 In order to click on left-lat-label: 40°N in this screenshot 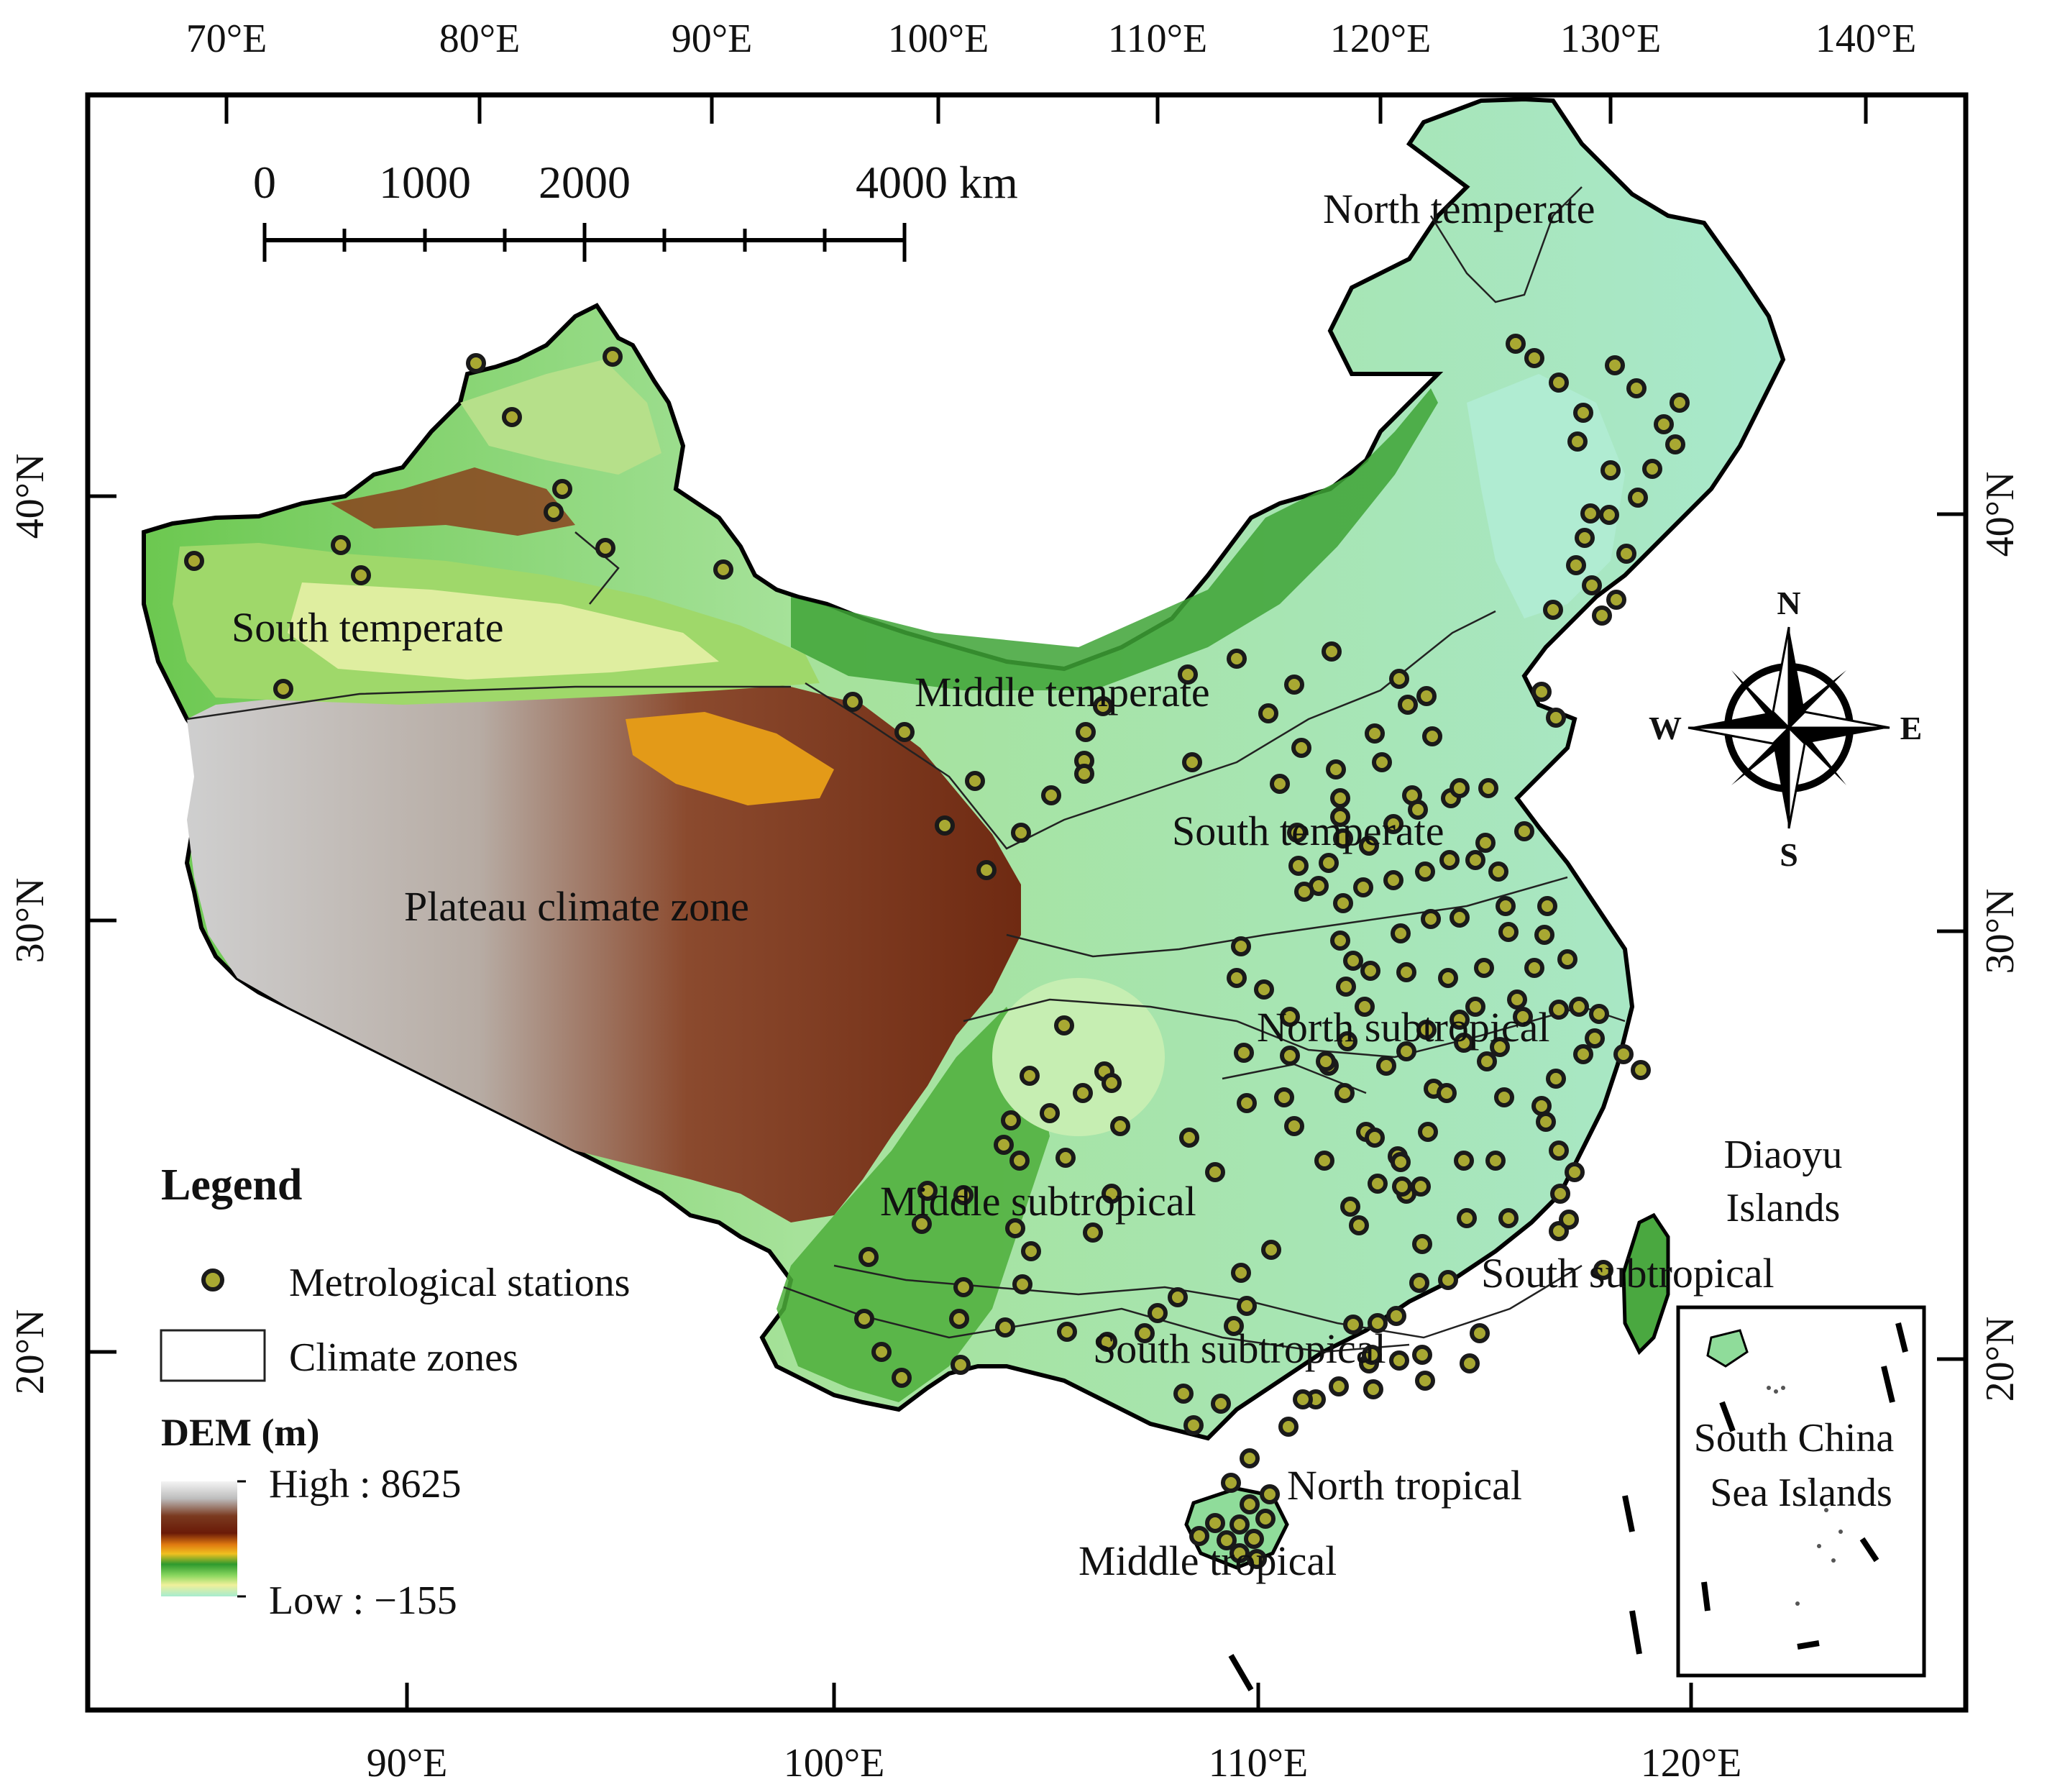, I will do `click(30, 496)`.